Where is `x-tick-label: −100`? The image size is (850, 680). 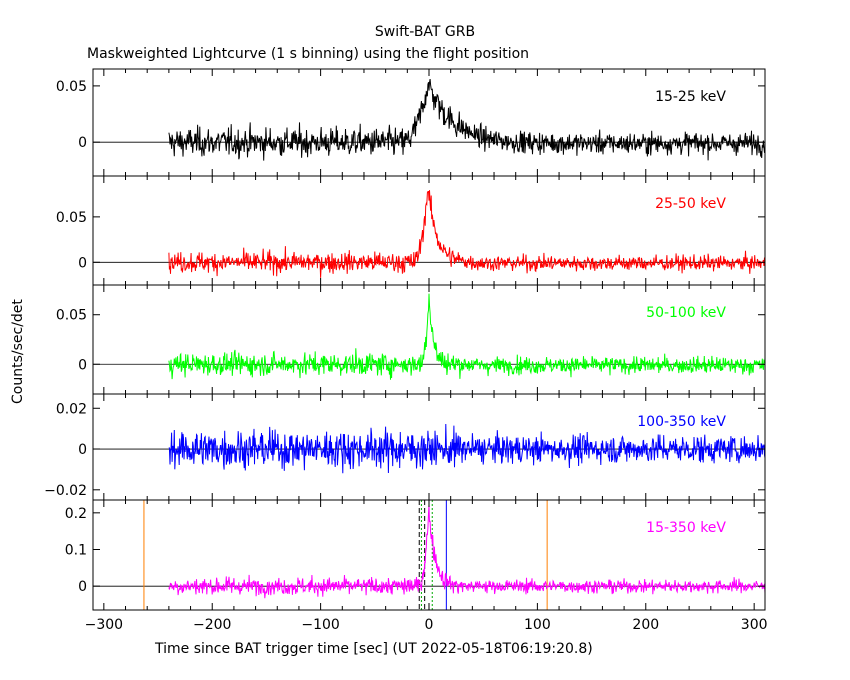
x-tick-label: −100 is located at coordinates (320, 625).